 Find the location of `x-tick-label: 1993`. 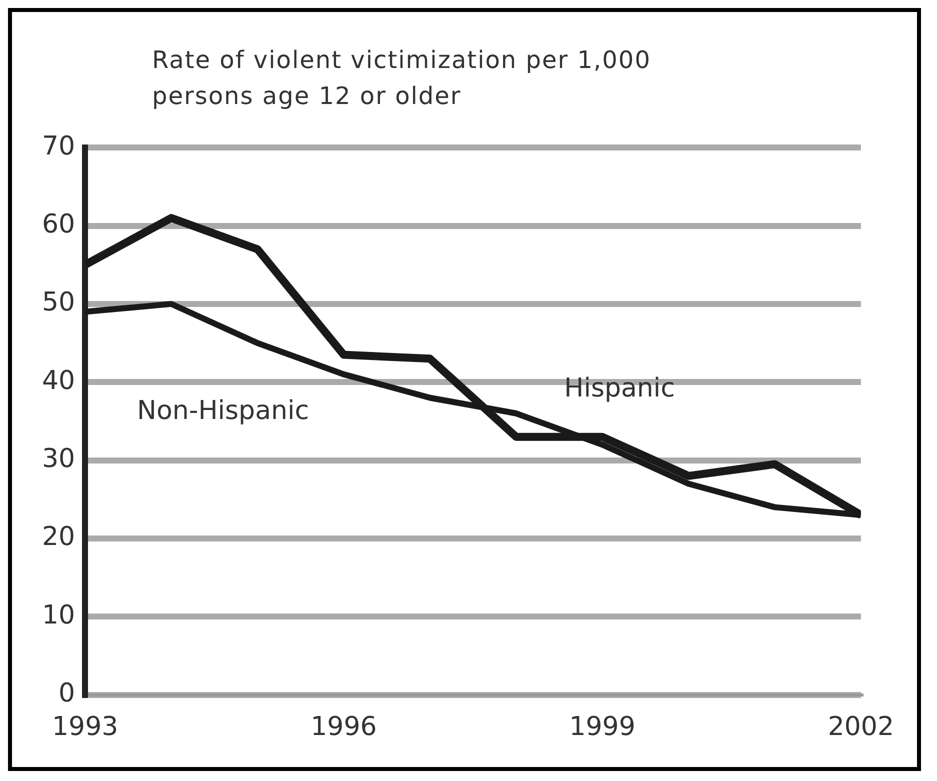

x-tick-label: 1993 is located at coordinates (85, 727).